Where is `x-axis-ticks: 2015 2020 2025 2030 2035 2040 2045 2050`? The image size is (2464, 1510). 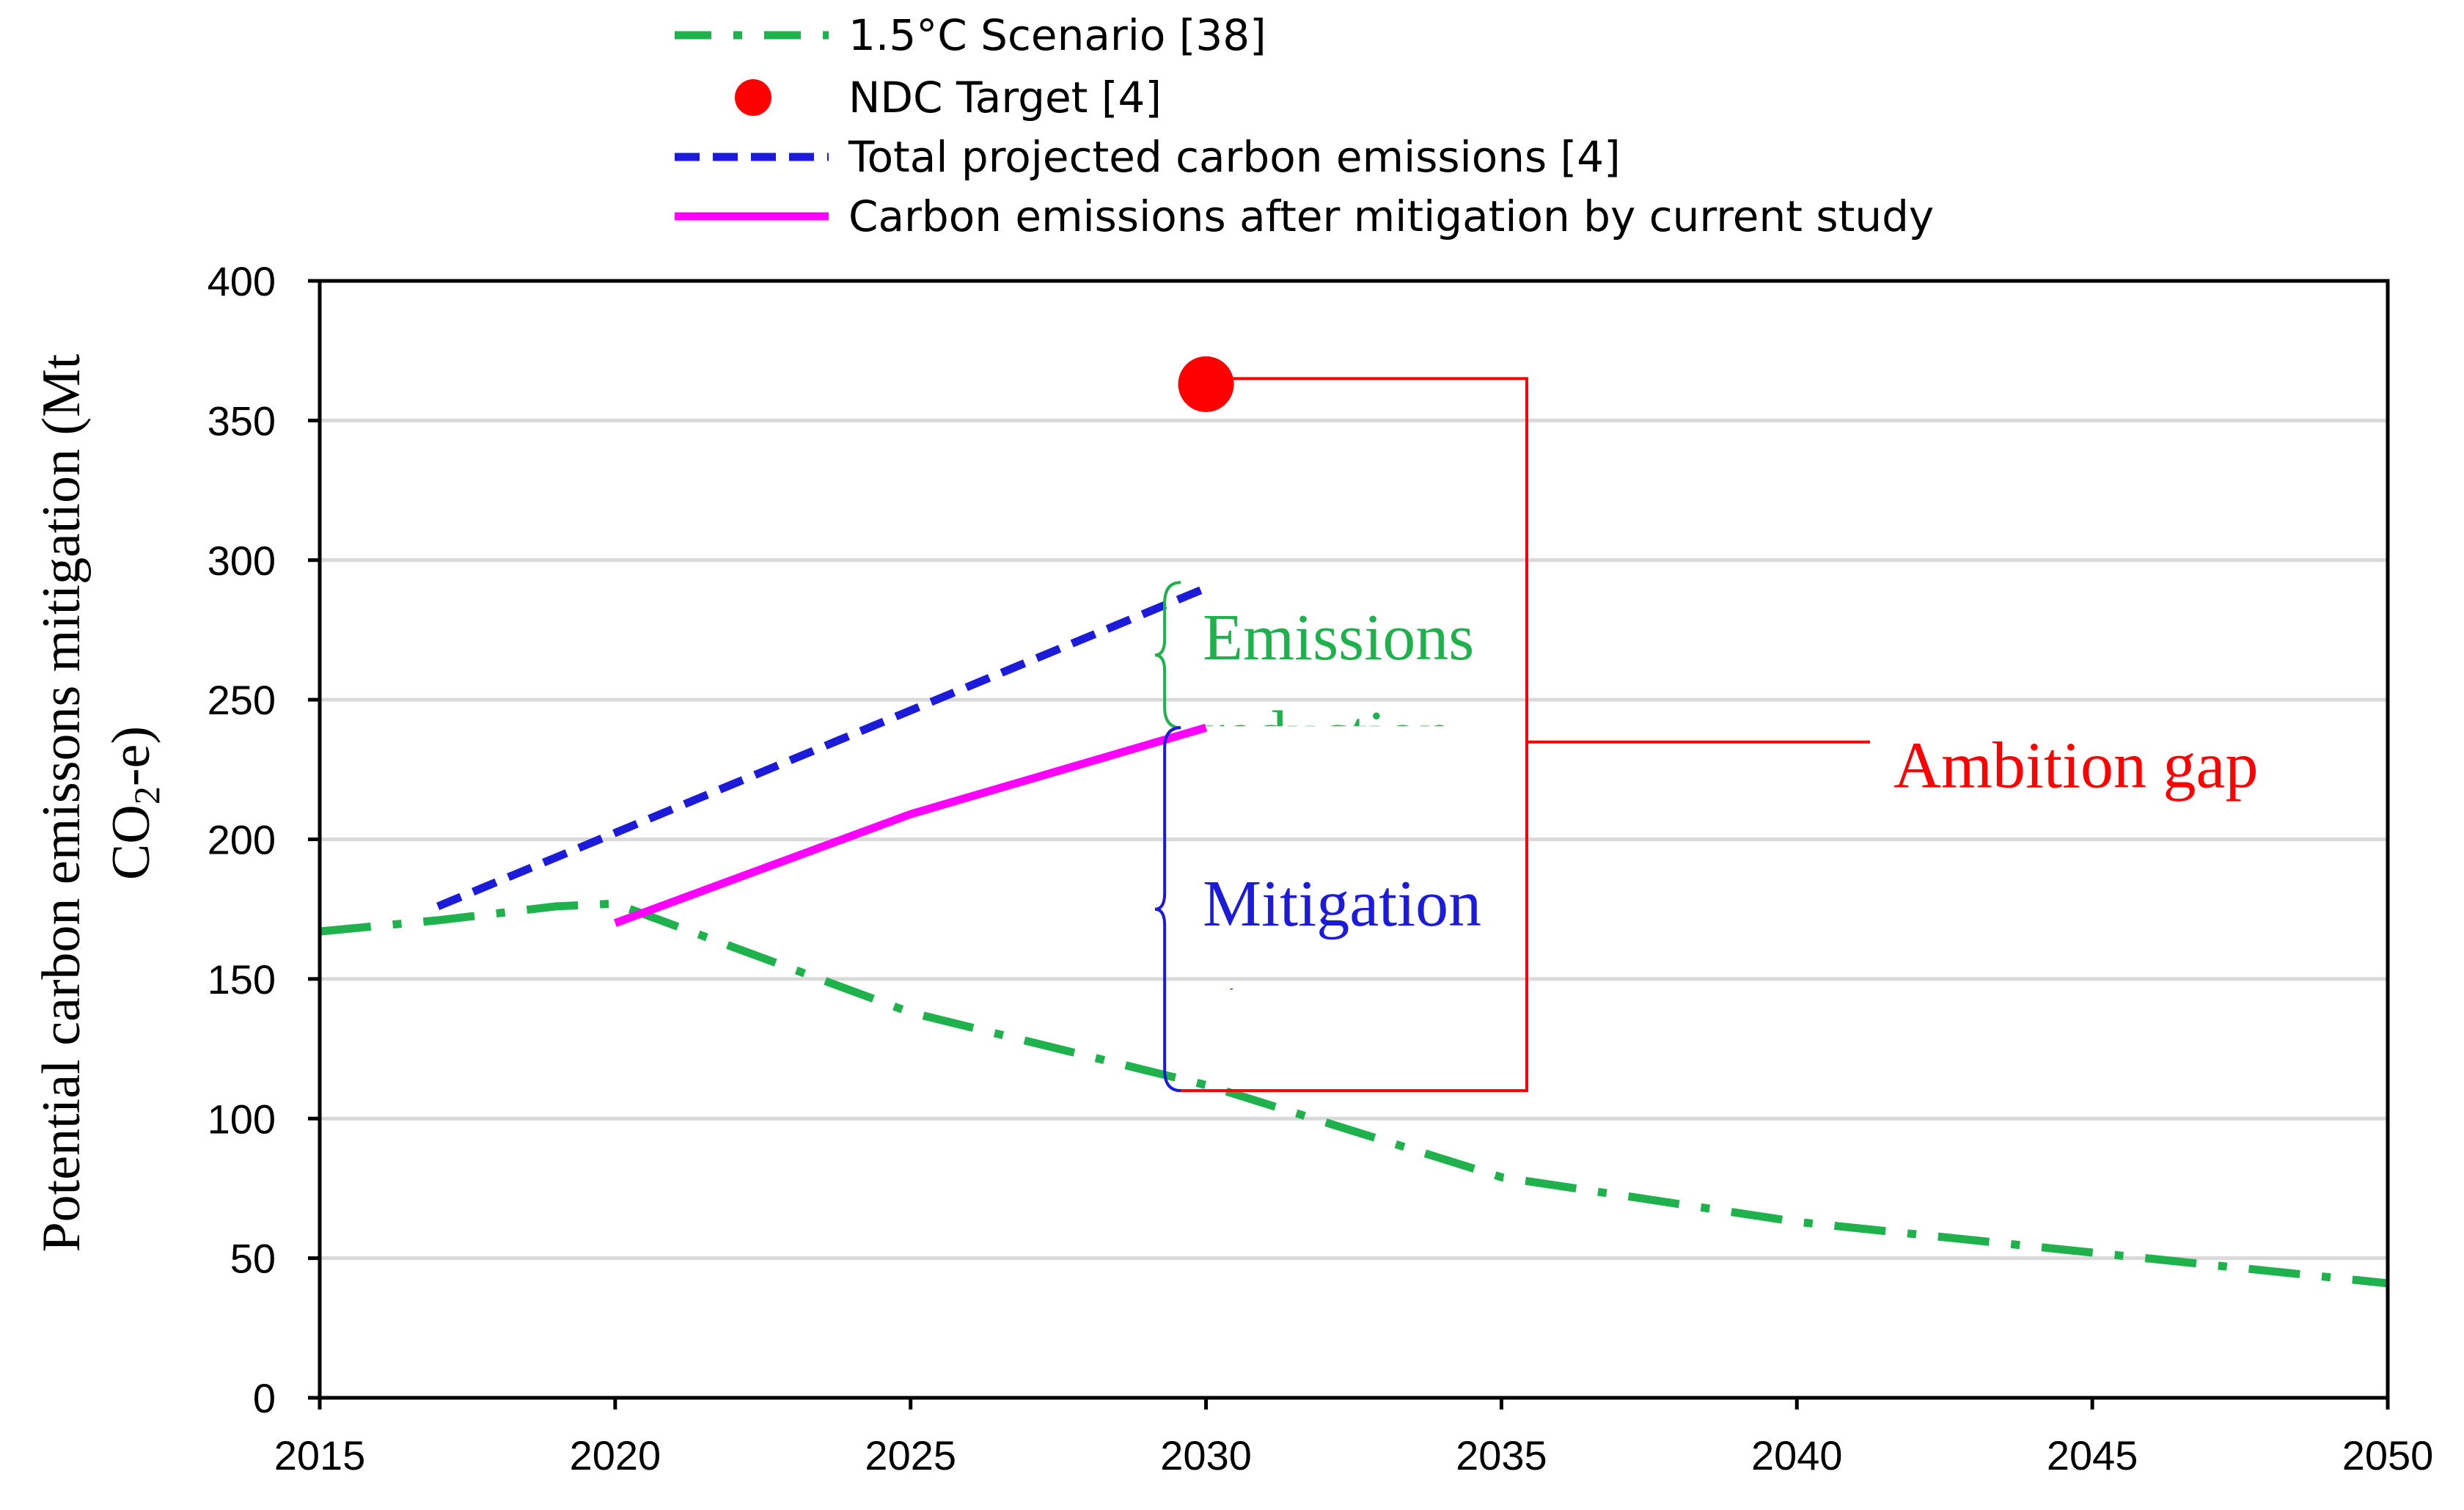 x-axis-ticks: 2015 2020 2025 2030 2035 2040 2045 2050 is located at coordinates (1354, 1438).